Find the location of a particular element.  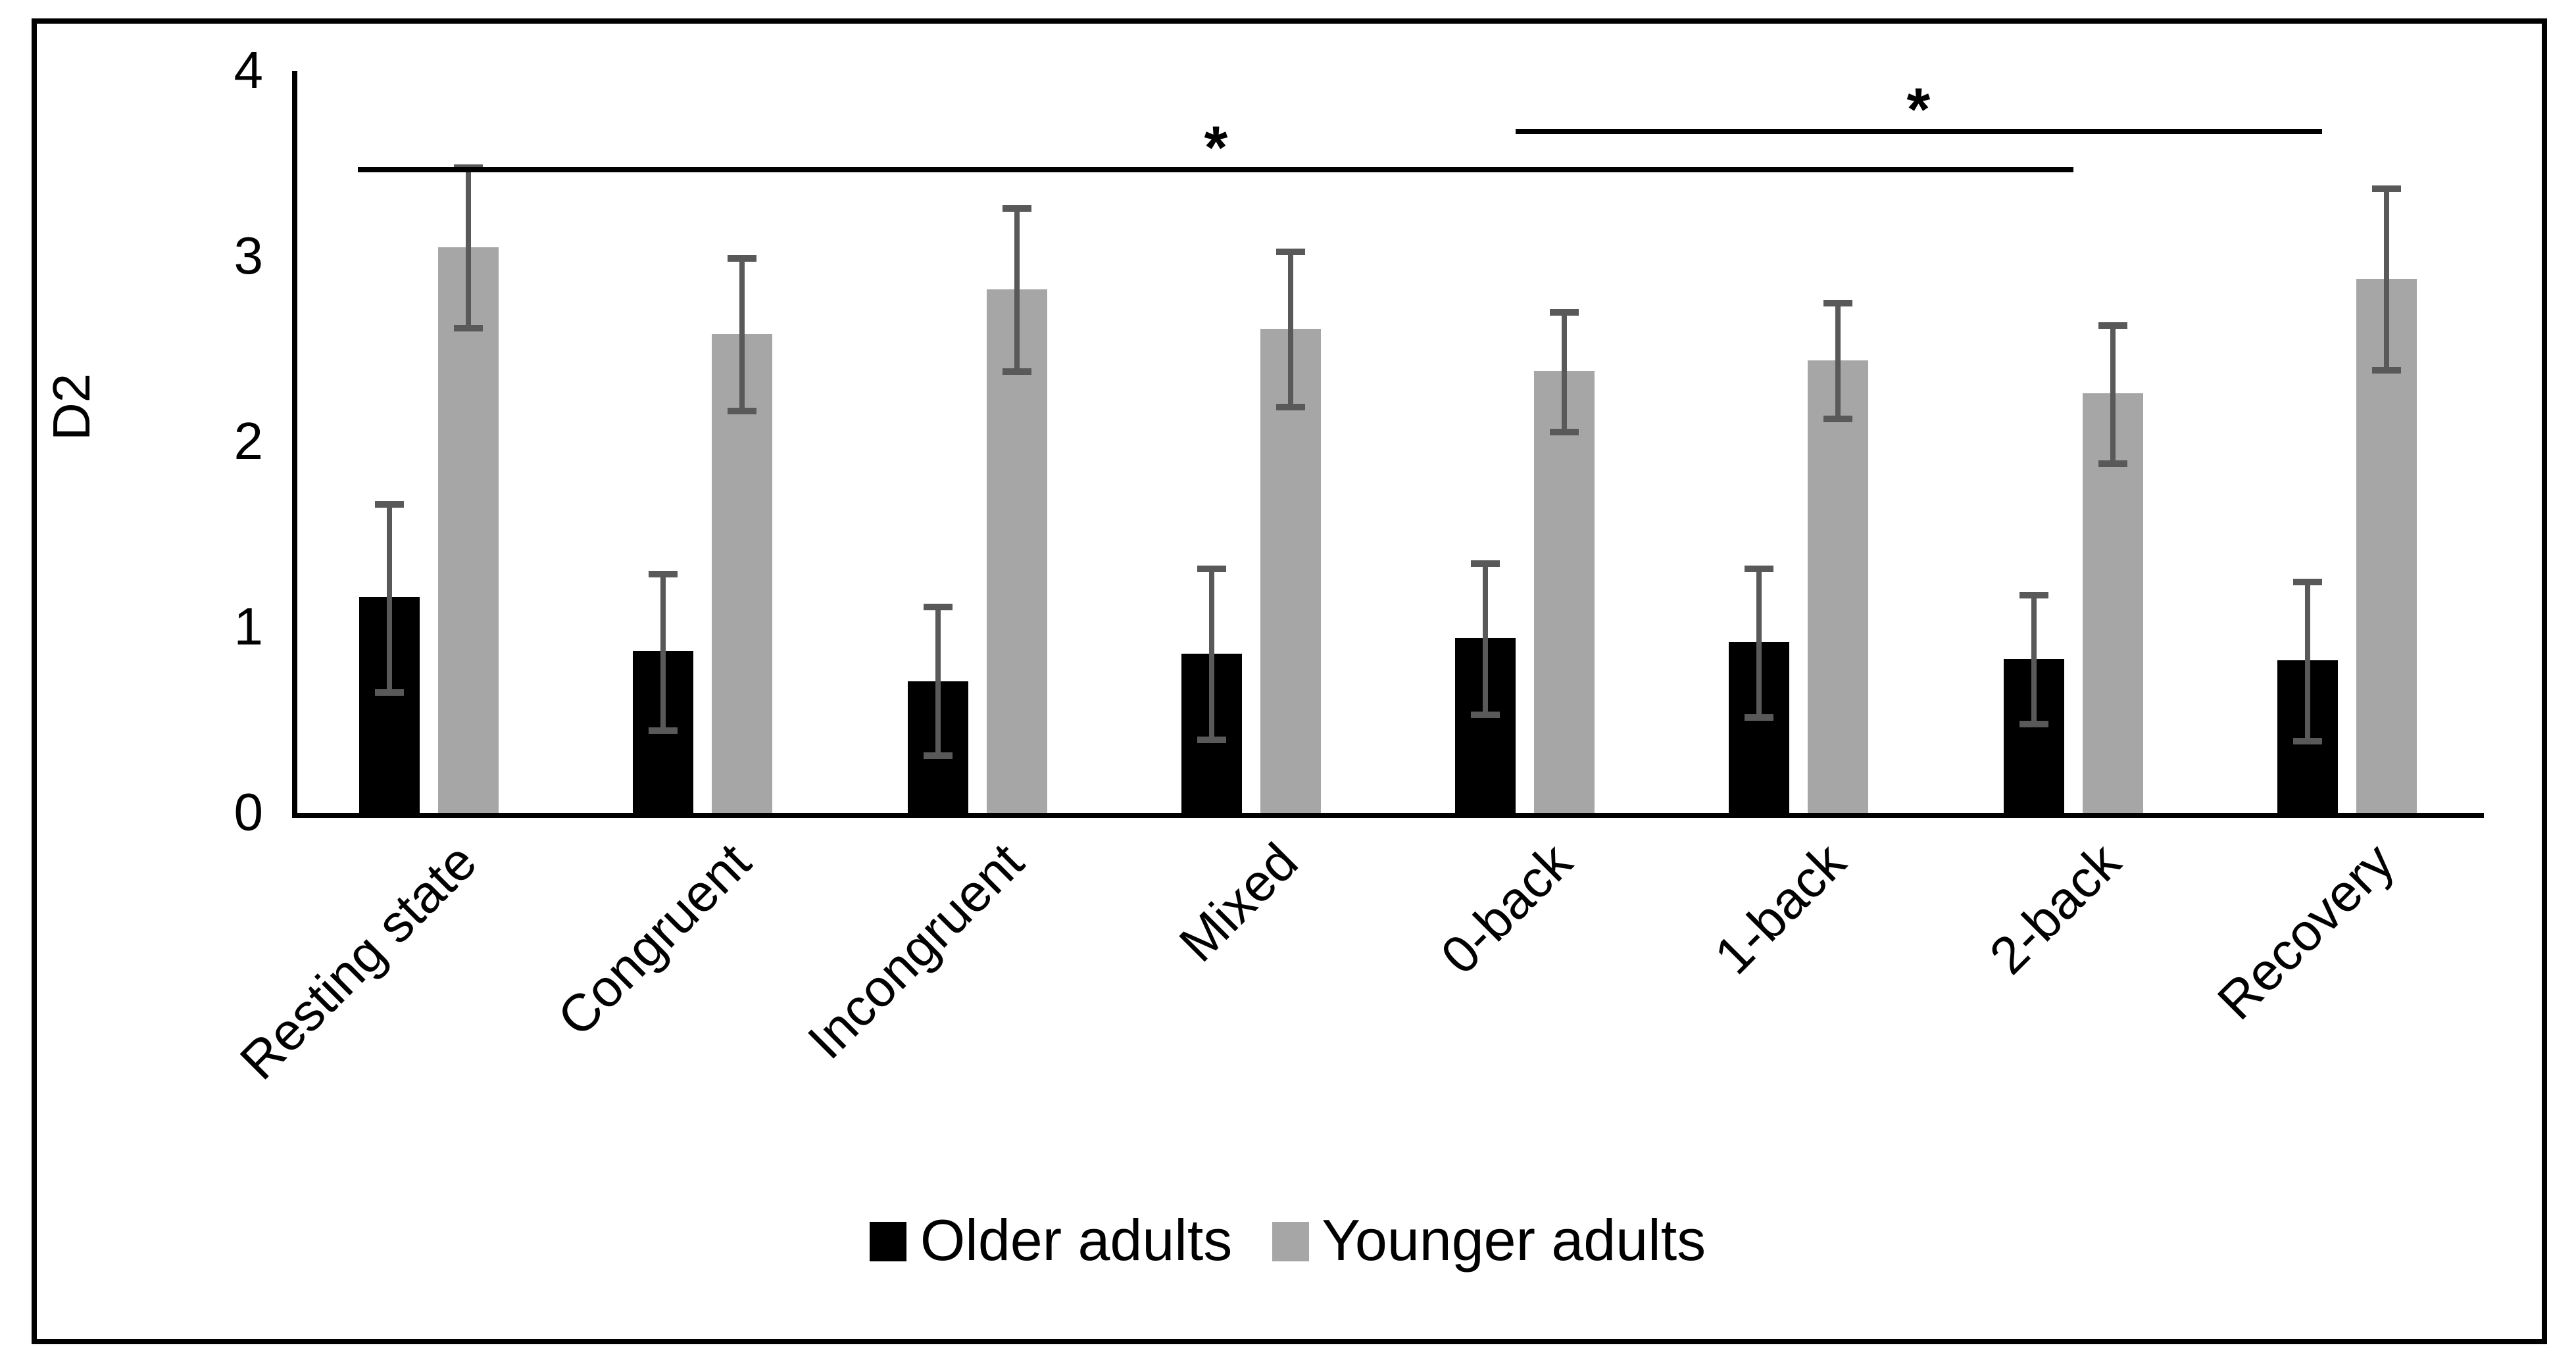

x-axis-line is located at coordinates (1388, 815).